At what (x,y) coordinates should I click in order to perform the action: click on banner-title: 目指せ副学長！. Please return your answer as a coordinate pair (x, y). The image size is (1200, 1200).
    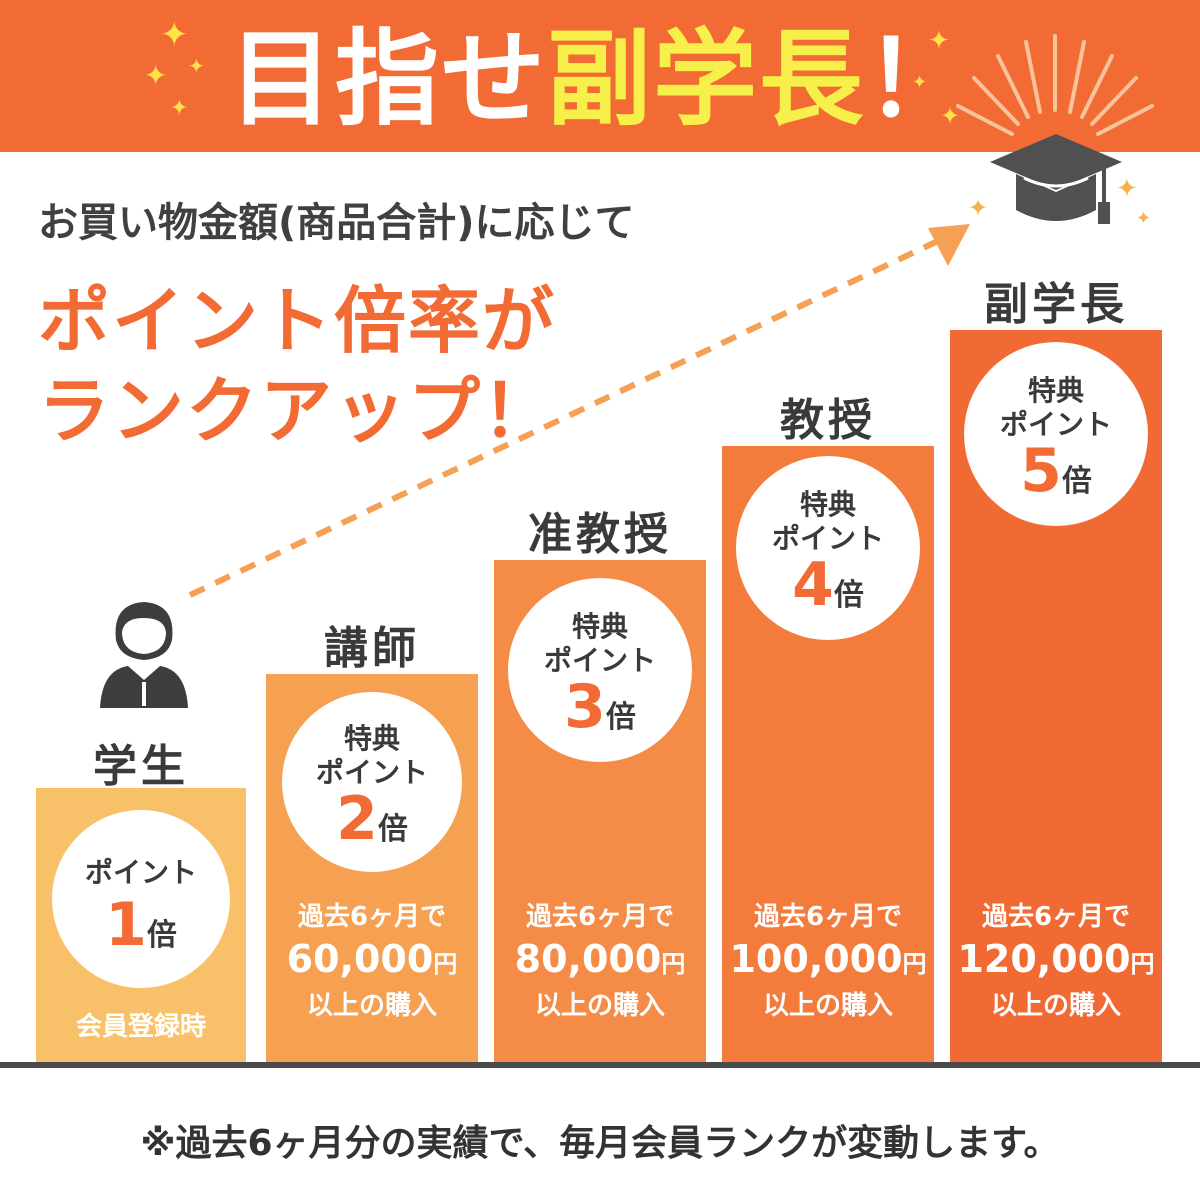
    Looking at the image, I should click on (600, 79).